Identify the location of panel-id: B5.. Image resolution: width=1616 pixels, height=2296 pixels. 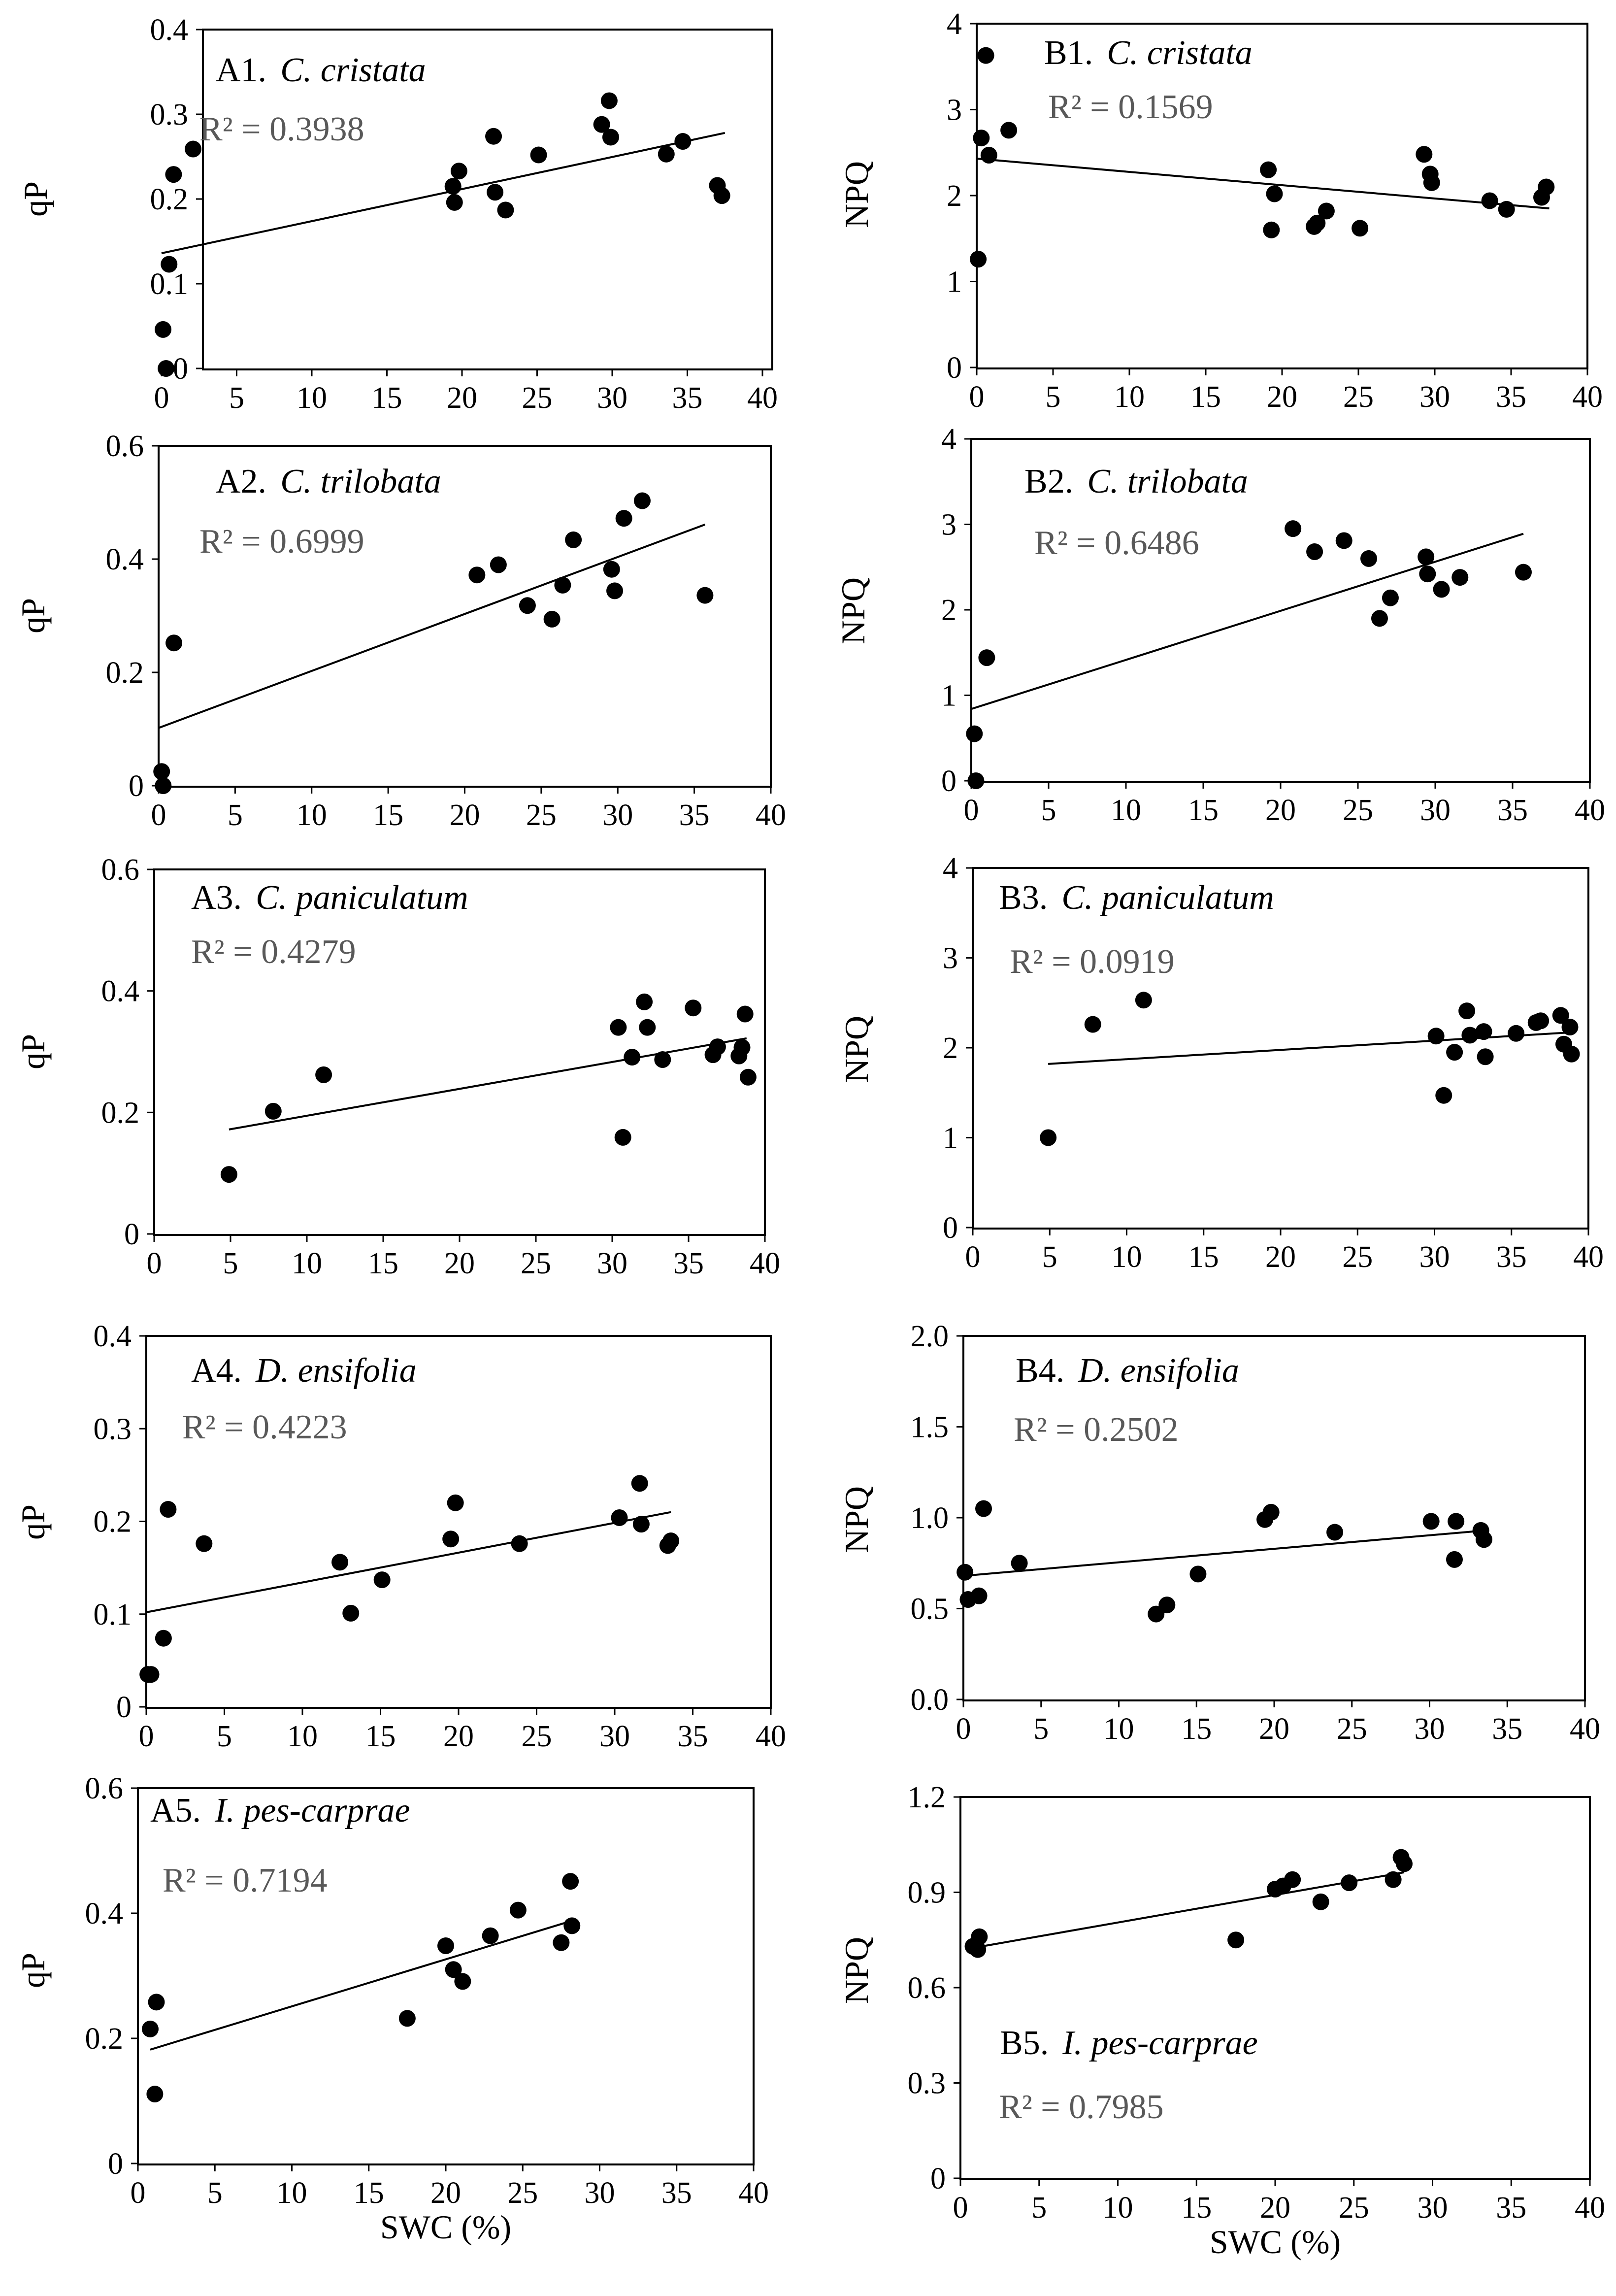
(1025, 2043).